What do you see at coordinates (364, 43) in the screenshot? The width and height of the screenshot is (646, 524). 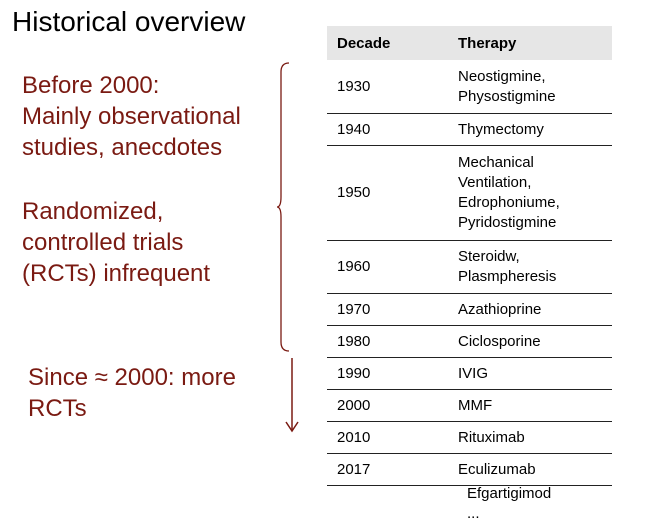 I see `header-decade: Decade` at bounding box center [364, 43].